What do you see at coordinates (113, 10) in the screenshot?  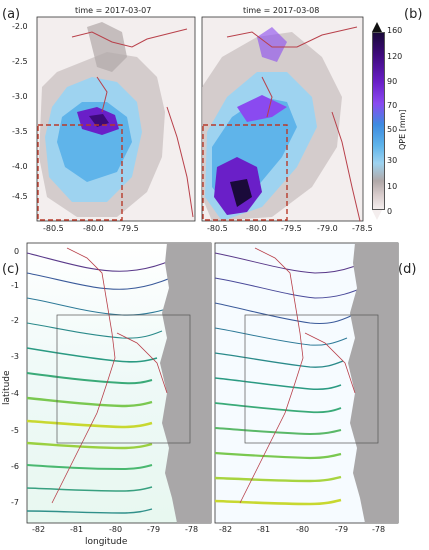 I see `map-title-left: time = 2017-03-07` at bounding box center [113, 10].